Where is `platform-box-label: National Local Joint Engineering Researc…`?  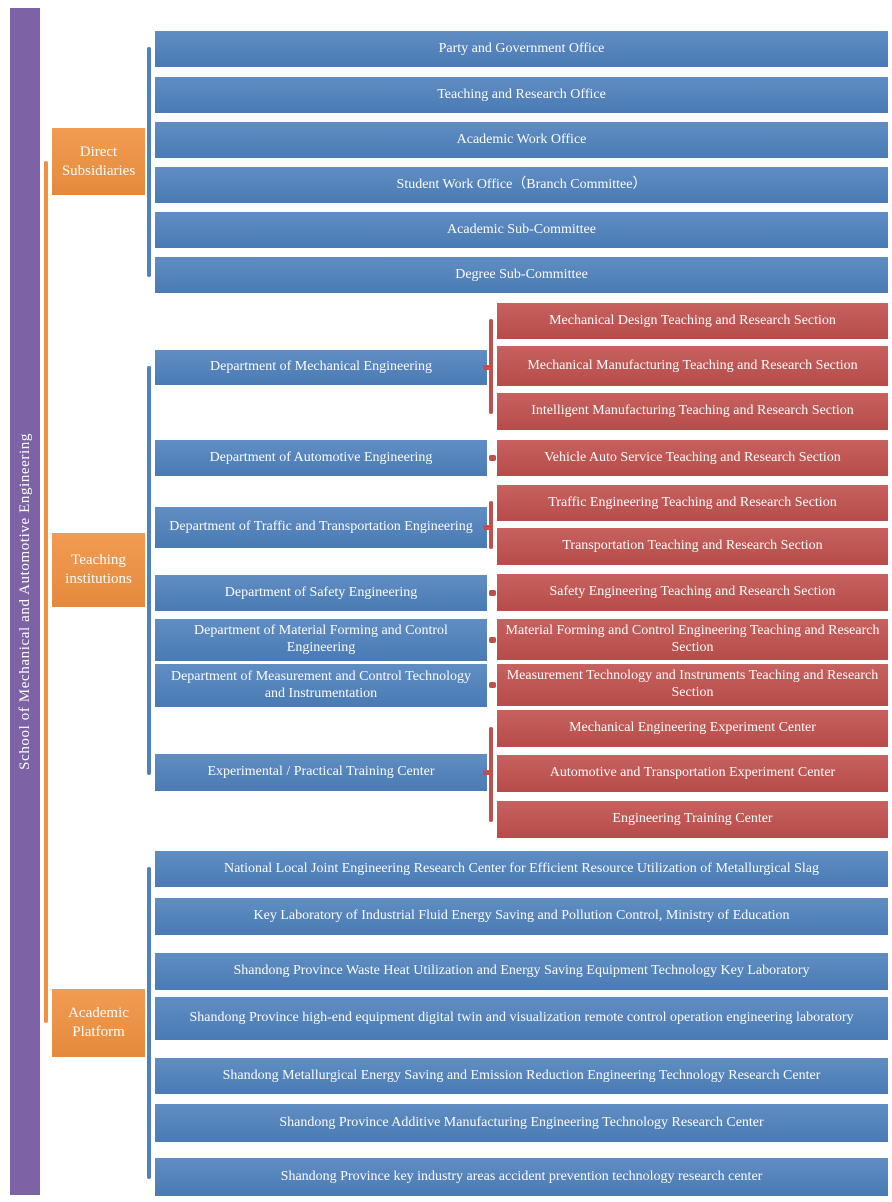 platform-box-label: National Local Joint Engineering Researc… is located at coordinates (521, 868).